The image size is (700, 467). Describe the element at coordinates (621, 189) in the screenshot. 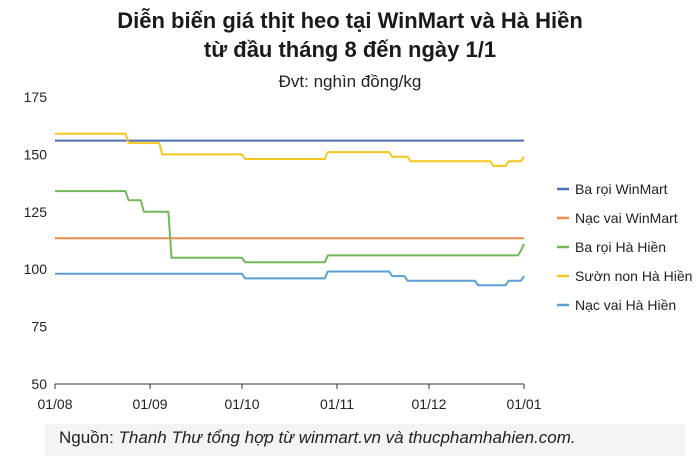

I see `legend-label: Ba rọi WinMart` at that location.